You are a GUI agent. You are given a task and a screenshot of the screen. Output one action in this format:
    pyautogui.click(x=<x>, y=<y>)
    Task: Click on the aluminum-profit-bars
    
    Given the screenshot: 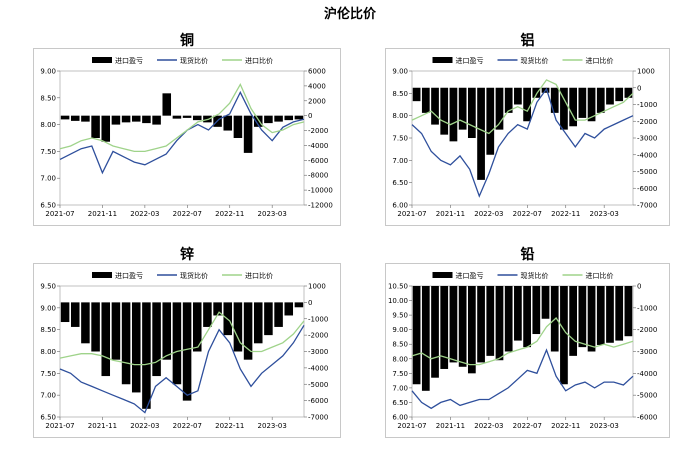 What is the action you would take?
    pyautogui.click(x=522, y=133)
    